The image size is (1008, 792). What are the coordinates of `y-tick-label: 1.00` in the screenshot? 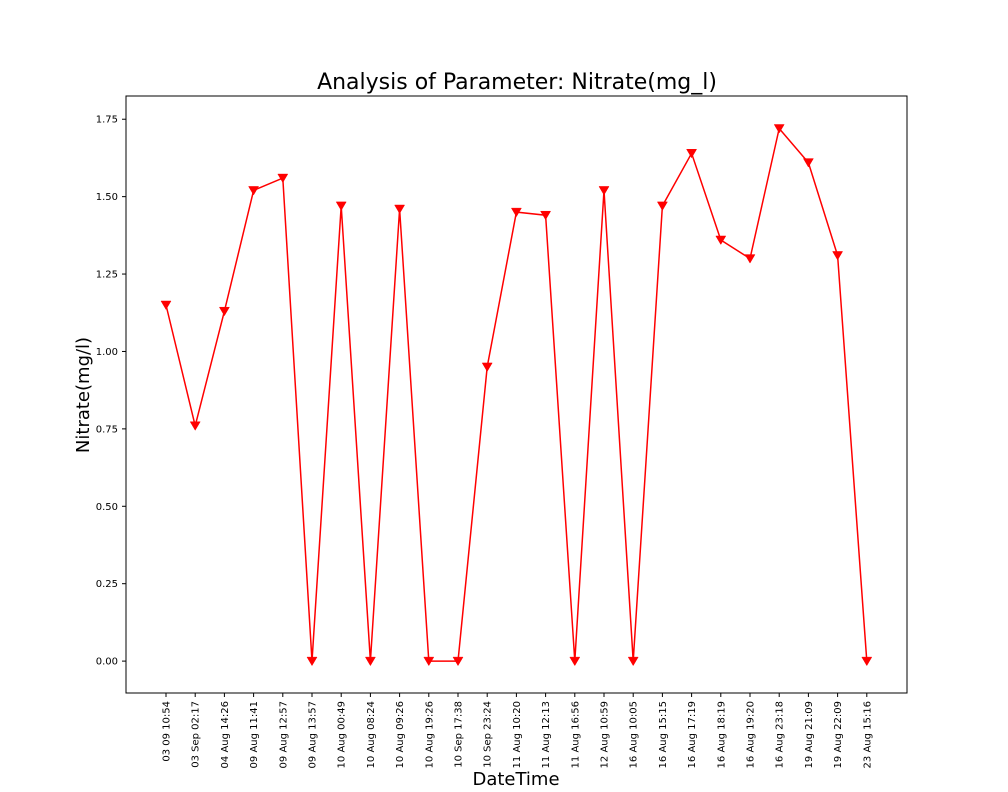 It's located at (107, 352).